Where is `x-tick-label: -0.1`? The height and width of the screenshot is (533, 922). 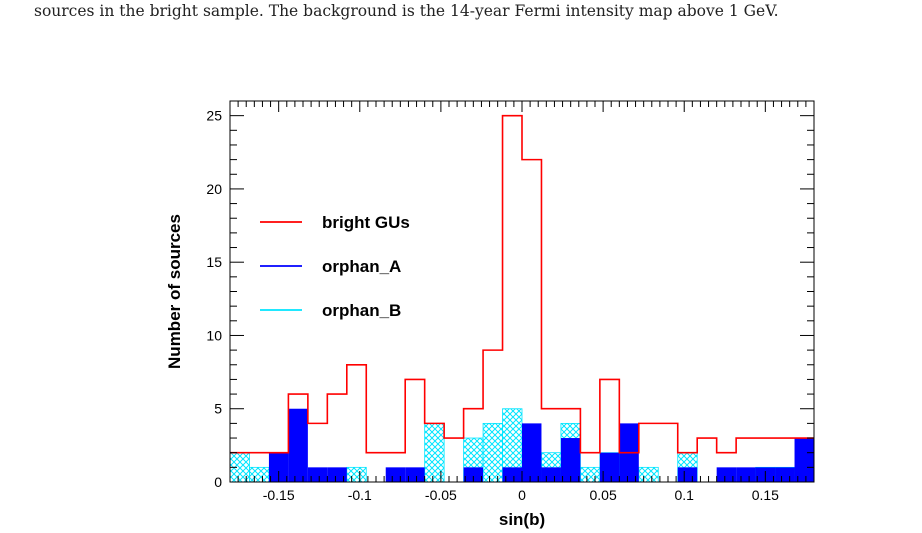 x-tick-label: -0.1 is located at coordinates (360, 495).